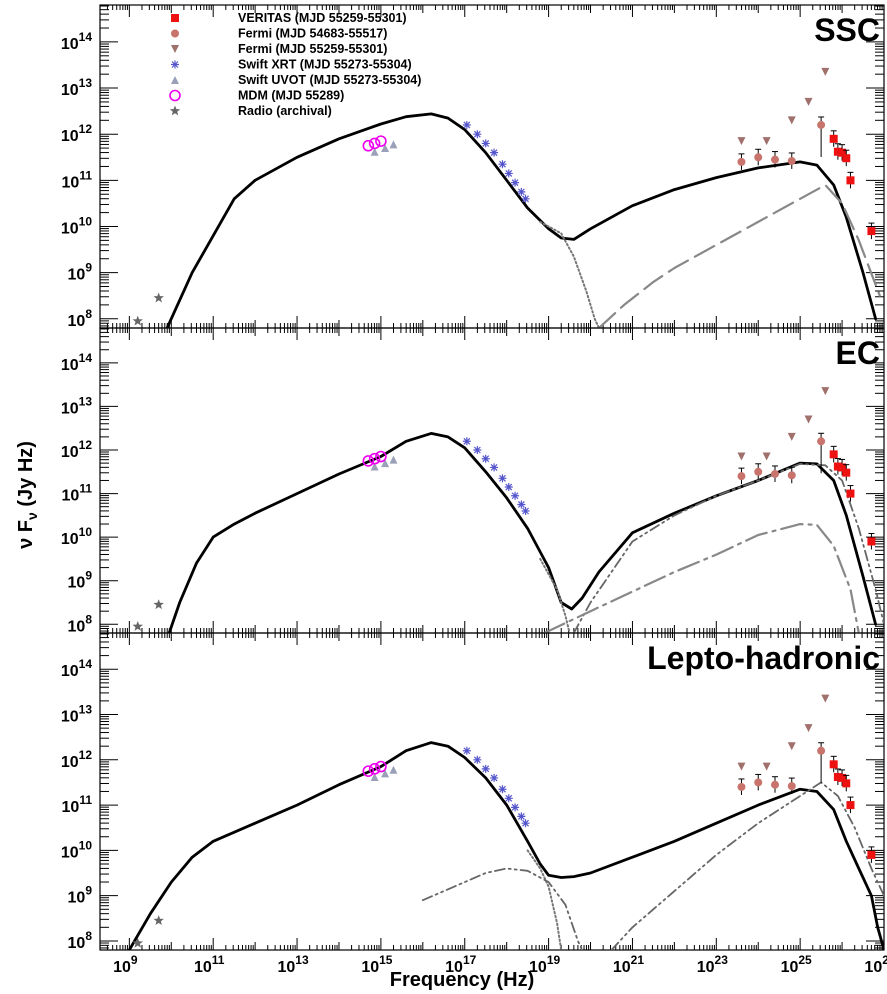  Describe the element at coordinates (739, 255) in the screenshot. I see `curve-inverse-compton` at that location.